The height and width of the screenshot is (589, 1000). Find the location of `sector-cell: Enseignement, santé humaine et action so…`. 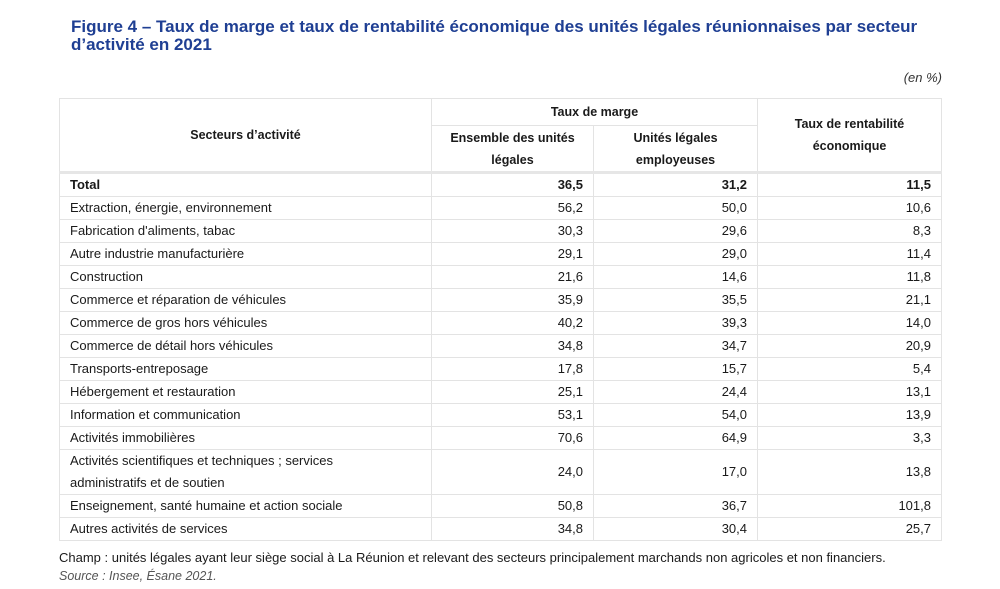

sector-cell: Enseignement, santé humaine et action so… is located at coordinates (245, 506).